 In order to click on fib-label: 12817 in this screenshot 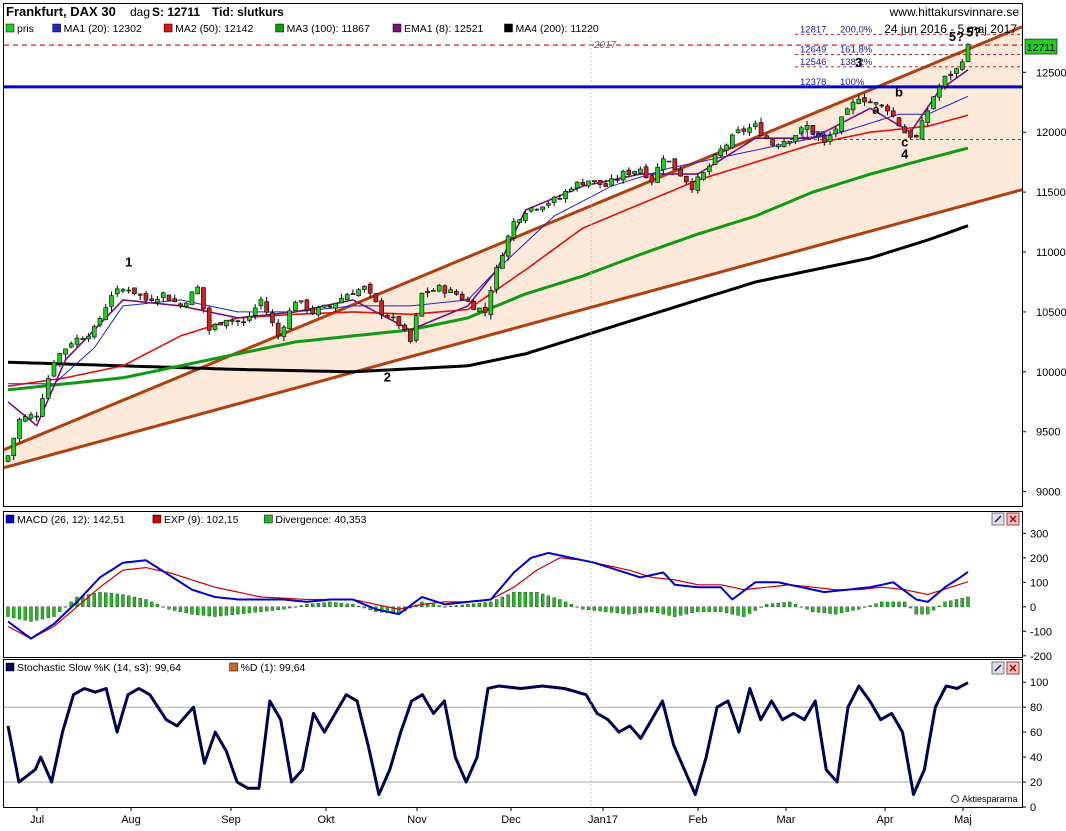, I will do `click(813, 29)`.